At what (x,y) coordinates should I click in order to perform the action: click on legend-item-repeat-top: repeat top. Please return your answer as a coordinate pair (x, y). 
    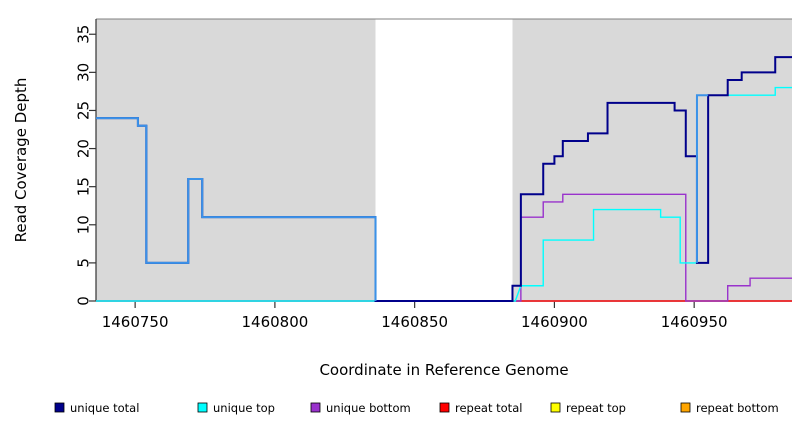
    Looking at the image, I should click on (588, 408).